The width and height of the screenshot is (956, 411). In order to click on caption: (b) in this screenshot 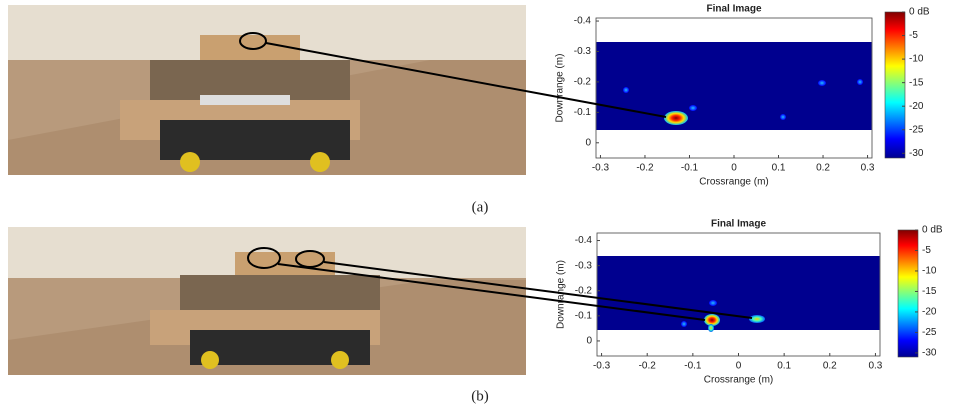, I will do `click(480, 396)`.